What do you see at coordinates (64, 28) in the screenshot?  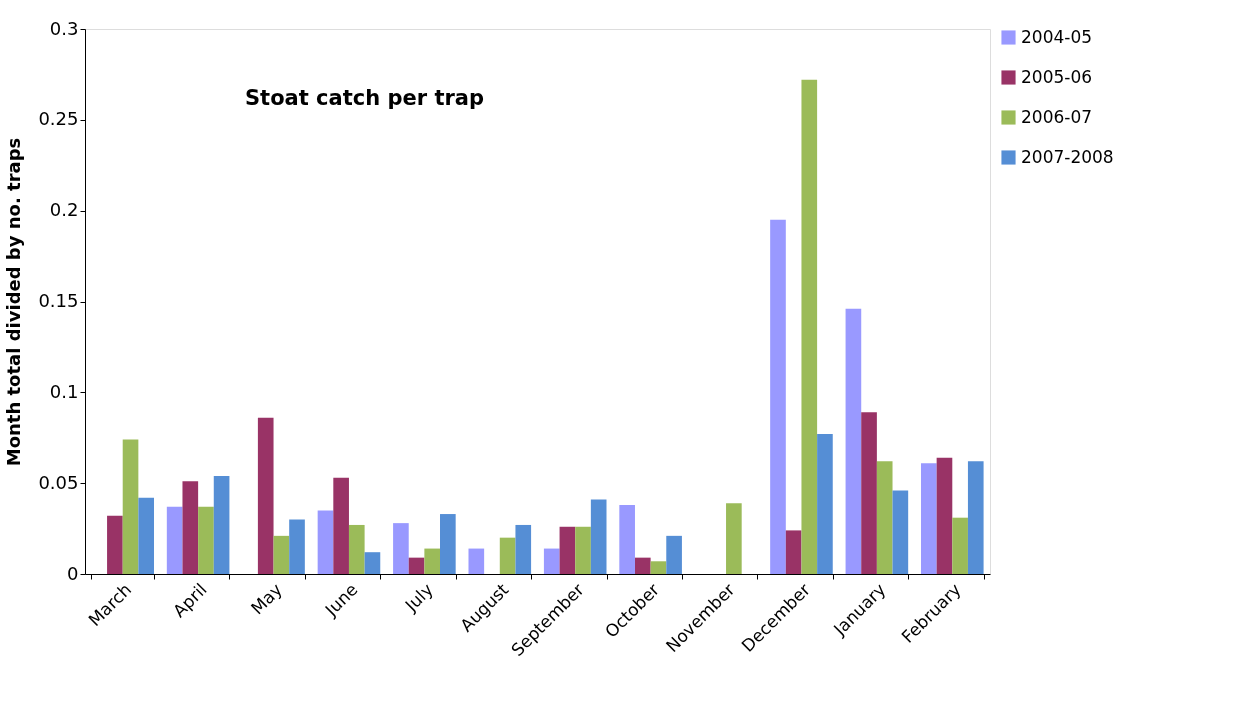 I see `y-tick-label: 0.3` at bounding box center [64, 28].